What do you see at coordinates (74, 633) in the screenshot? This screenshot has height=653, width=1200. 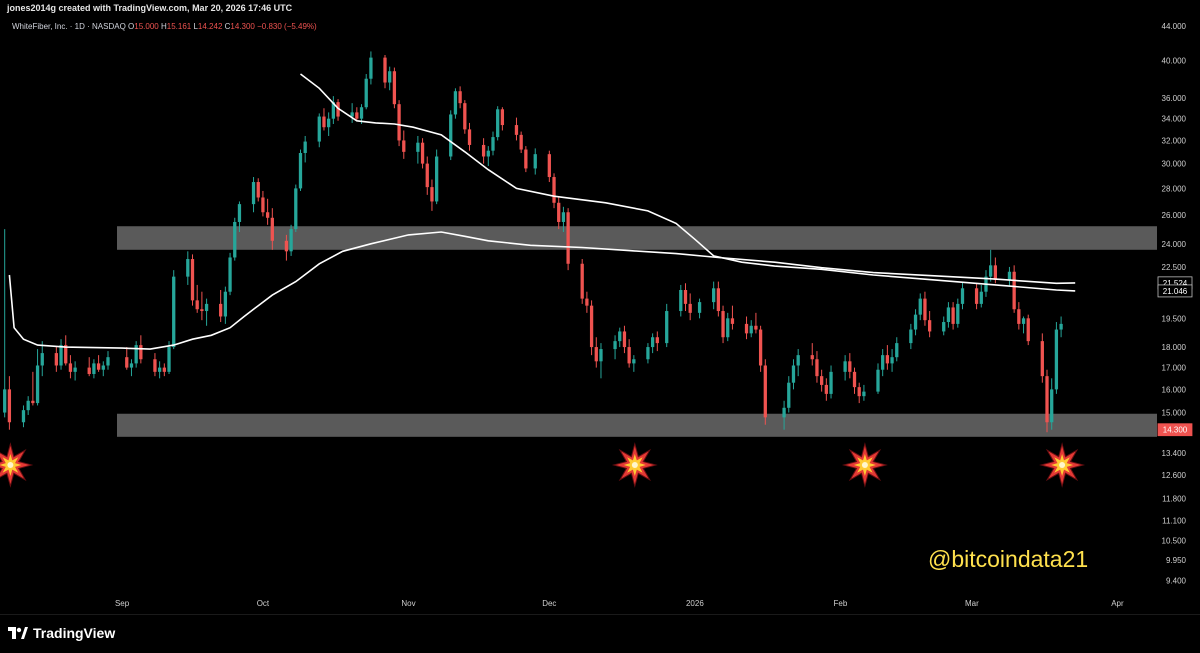 I see `tradingview-logo-text: TradingView` at bounding box center [74, 633].